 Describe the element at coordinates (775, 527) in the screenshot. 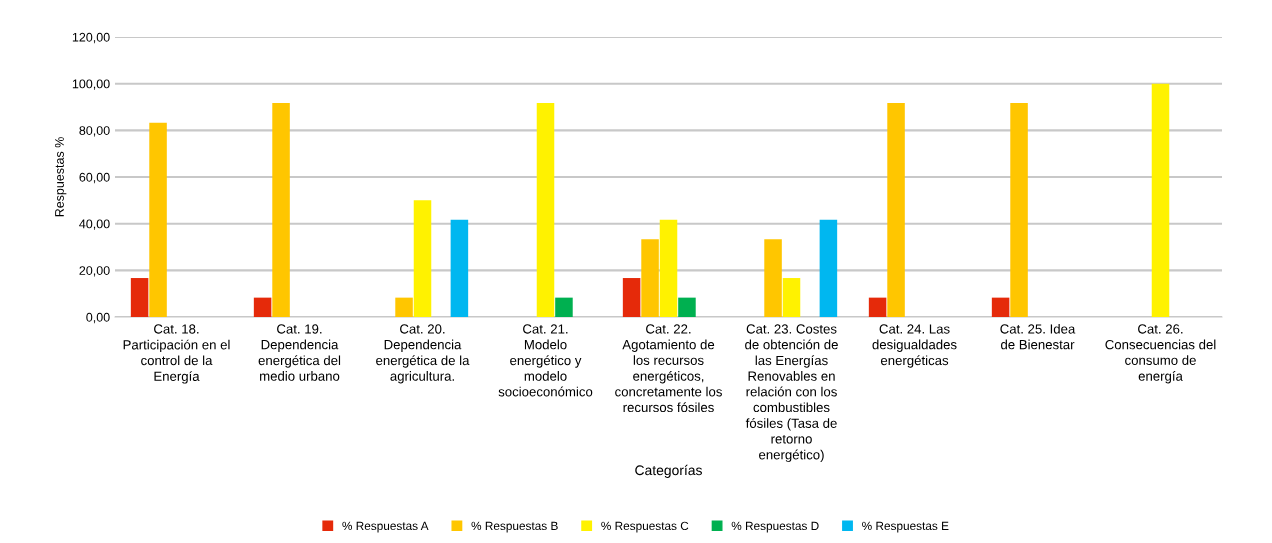

I see `legend-label: % Respuestas D` at that location.